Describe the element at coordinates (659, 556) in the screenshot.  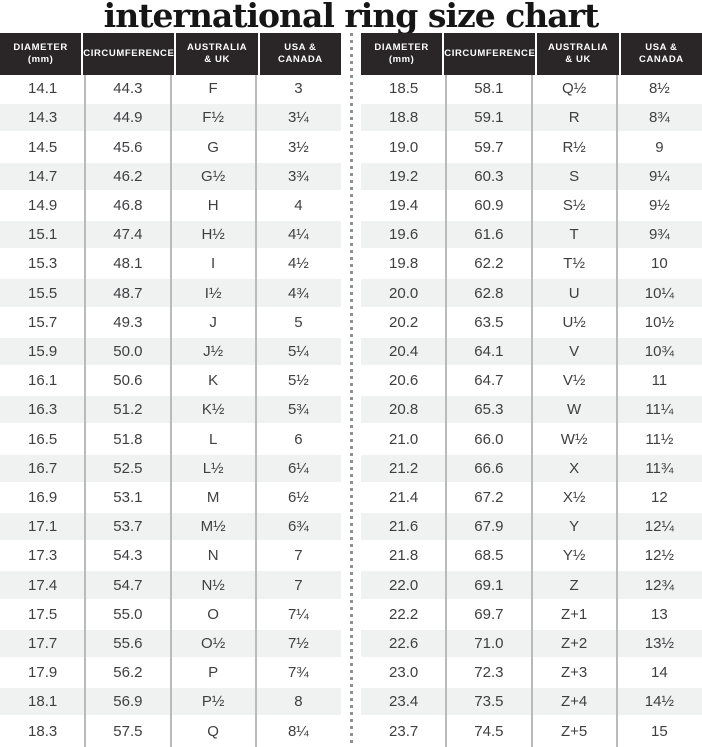
I see `cell-usa-canada: 12½` at that location.